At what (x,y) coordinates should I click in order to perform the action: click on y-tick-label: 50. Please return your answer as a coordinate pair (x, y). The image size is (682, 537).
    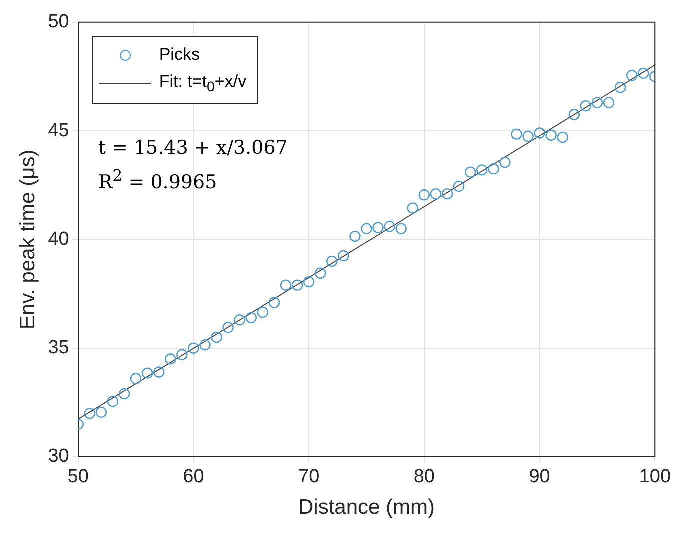
    Looking at the image, I should click on (59, 22).